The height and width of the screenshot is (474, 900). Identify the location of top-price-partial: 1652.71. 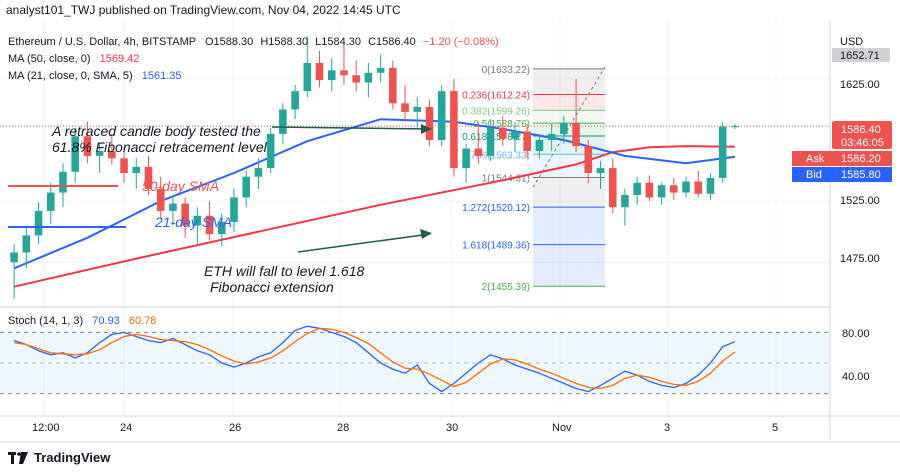
(860, 56).